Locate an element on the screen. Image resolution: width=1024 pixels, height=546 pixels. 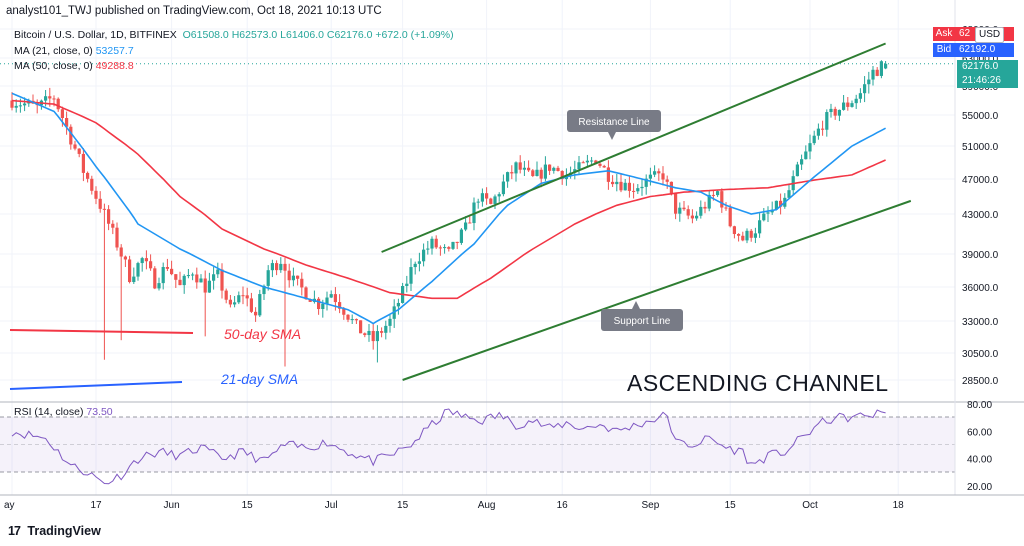
svg-text: Resistance Line is located at coordinates (614, 122).